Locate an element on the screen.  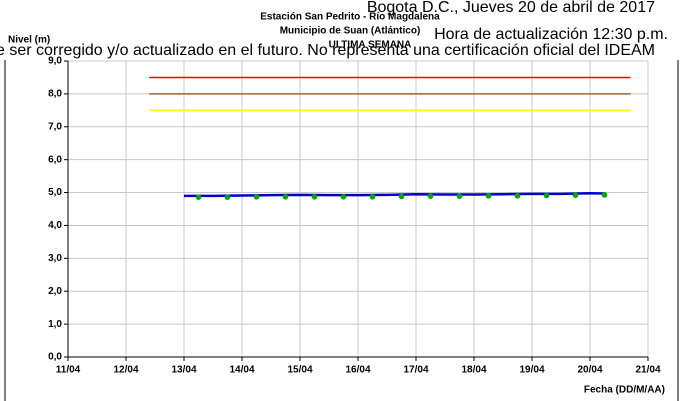
x-tick-label: 16/04 is located at coordinates (357, 370).